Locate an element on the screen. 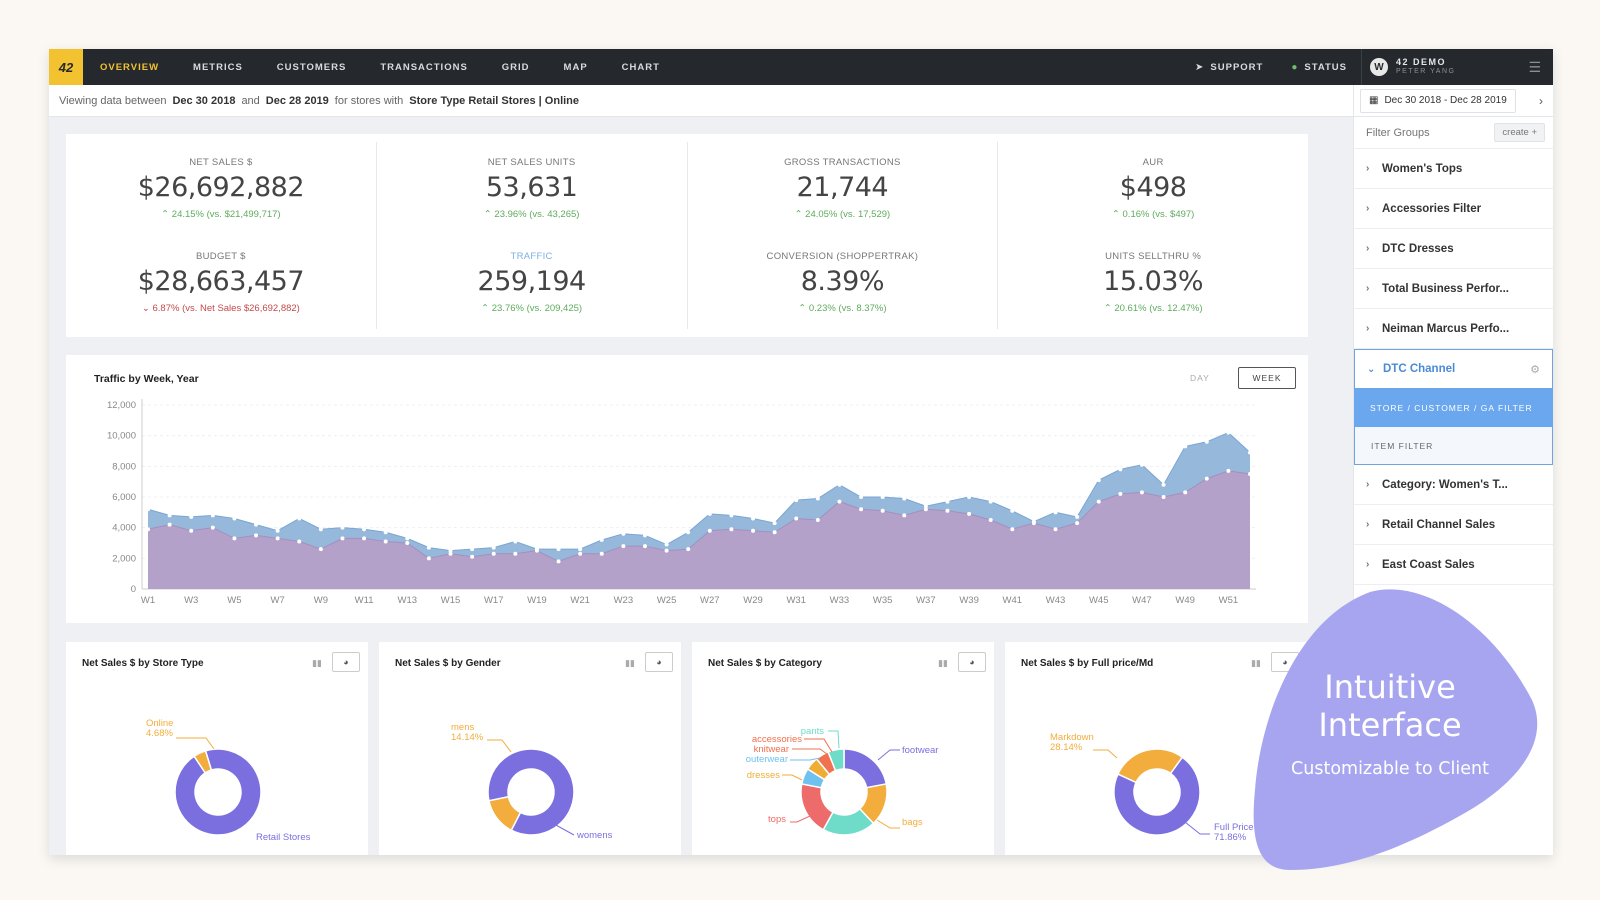 The image size is (1600, 900). pie-chart-icon: ◕ is located at coordinates (972, 662).